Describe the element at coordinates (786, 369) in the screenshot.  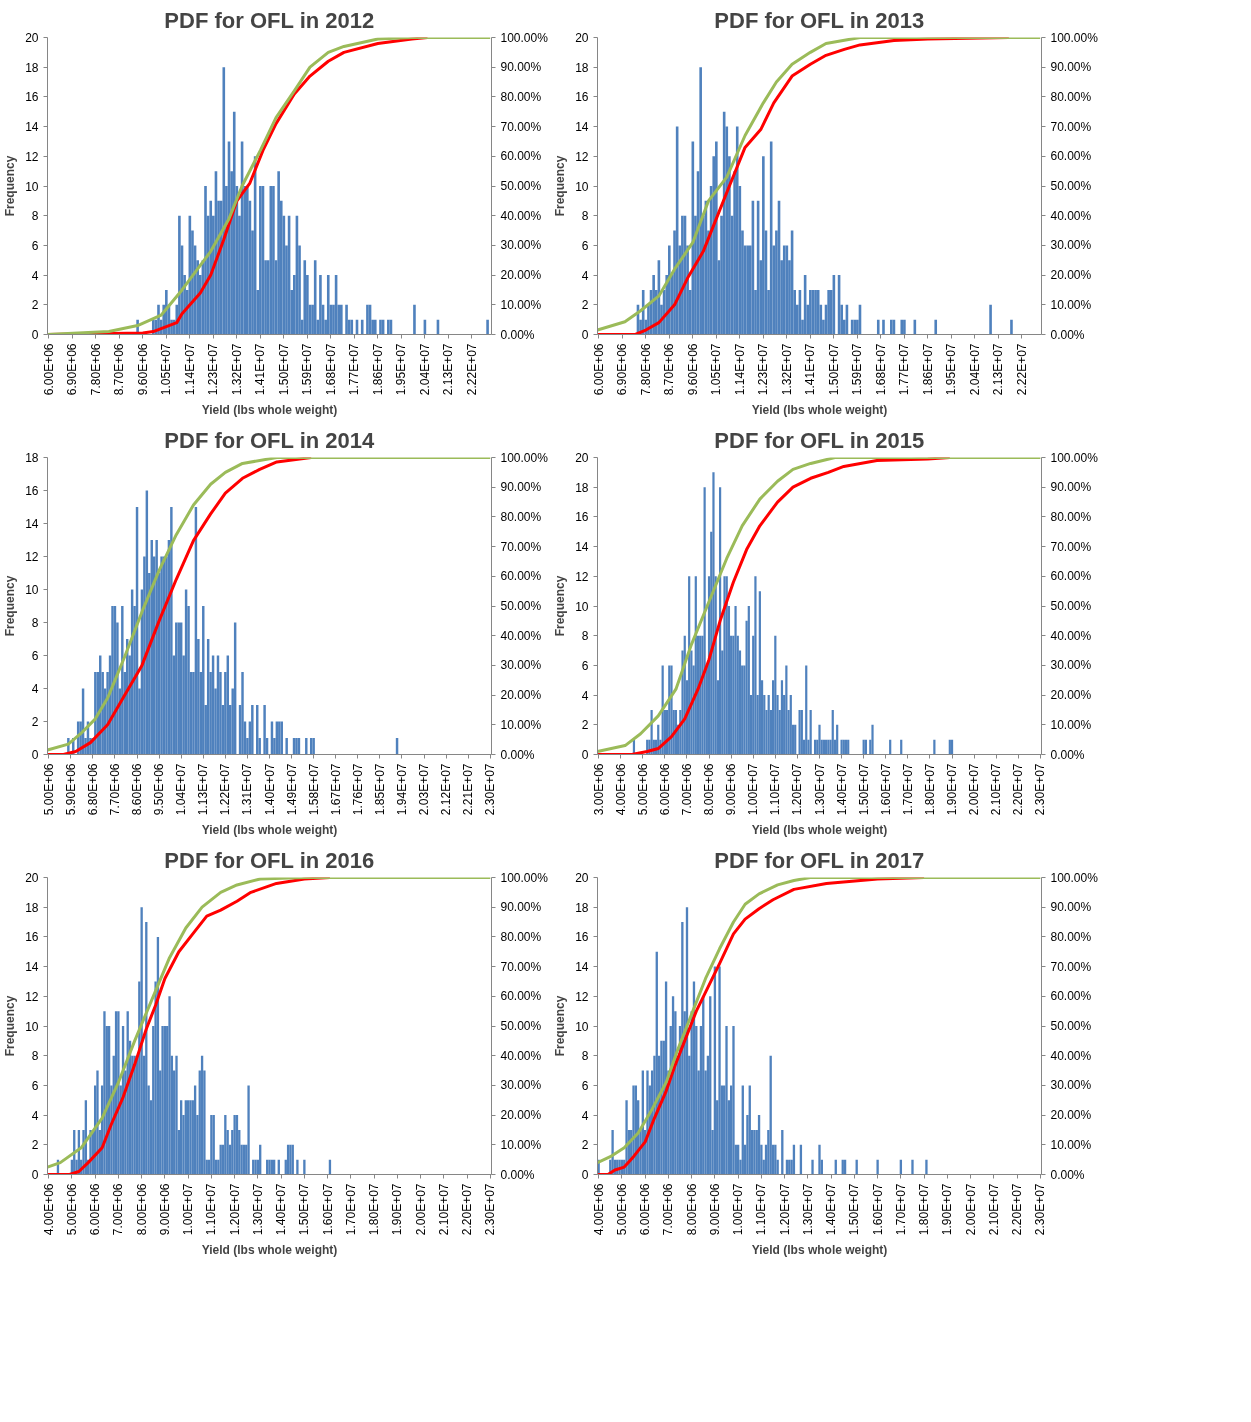
I see `x-tick-label: 1.32E+07` at that location.